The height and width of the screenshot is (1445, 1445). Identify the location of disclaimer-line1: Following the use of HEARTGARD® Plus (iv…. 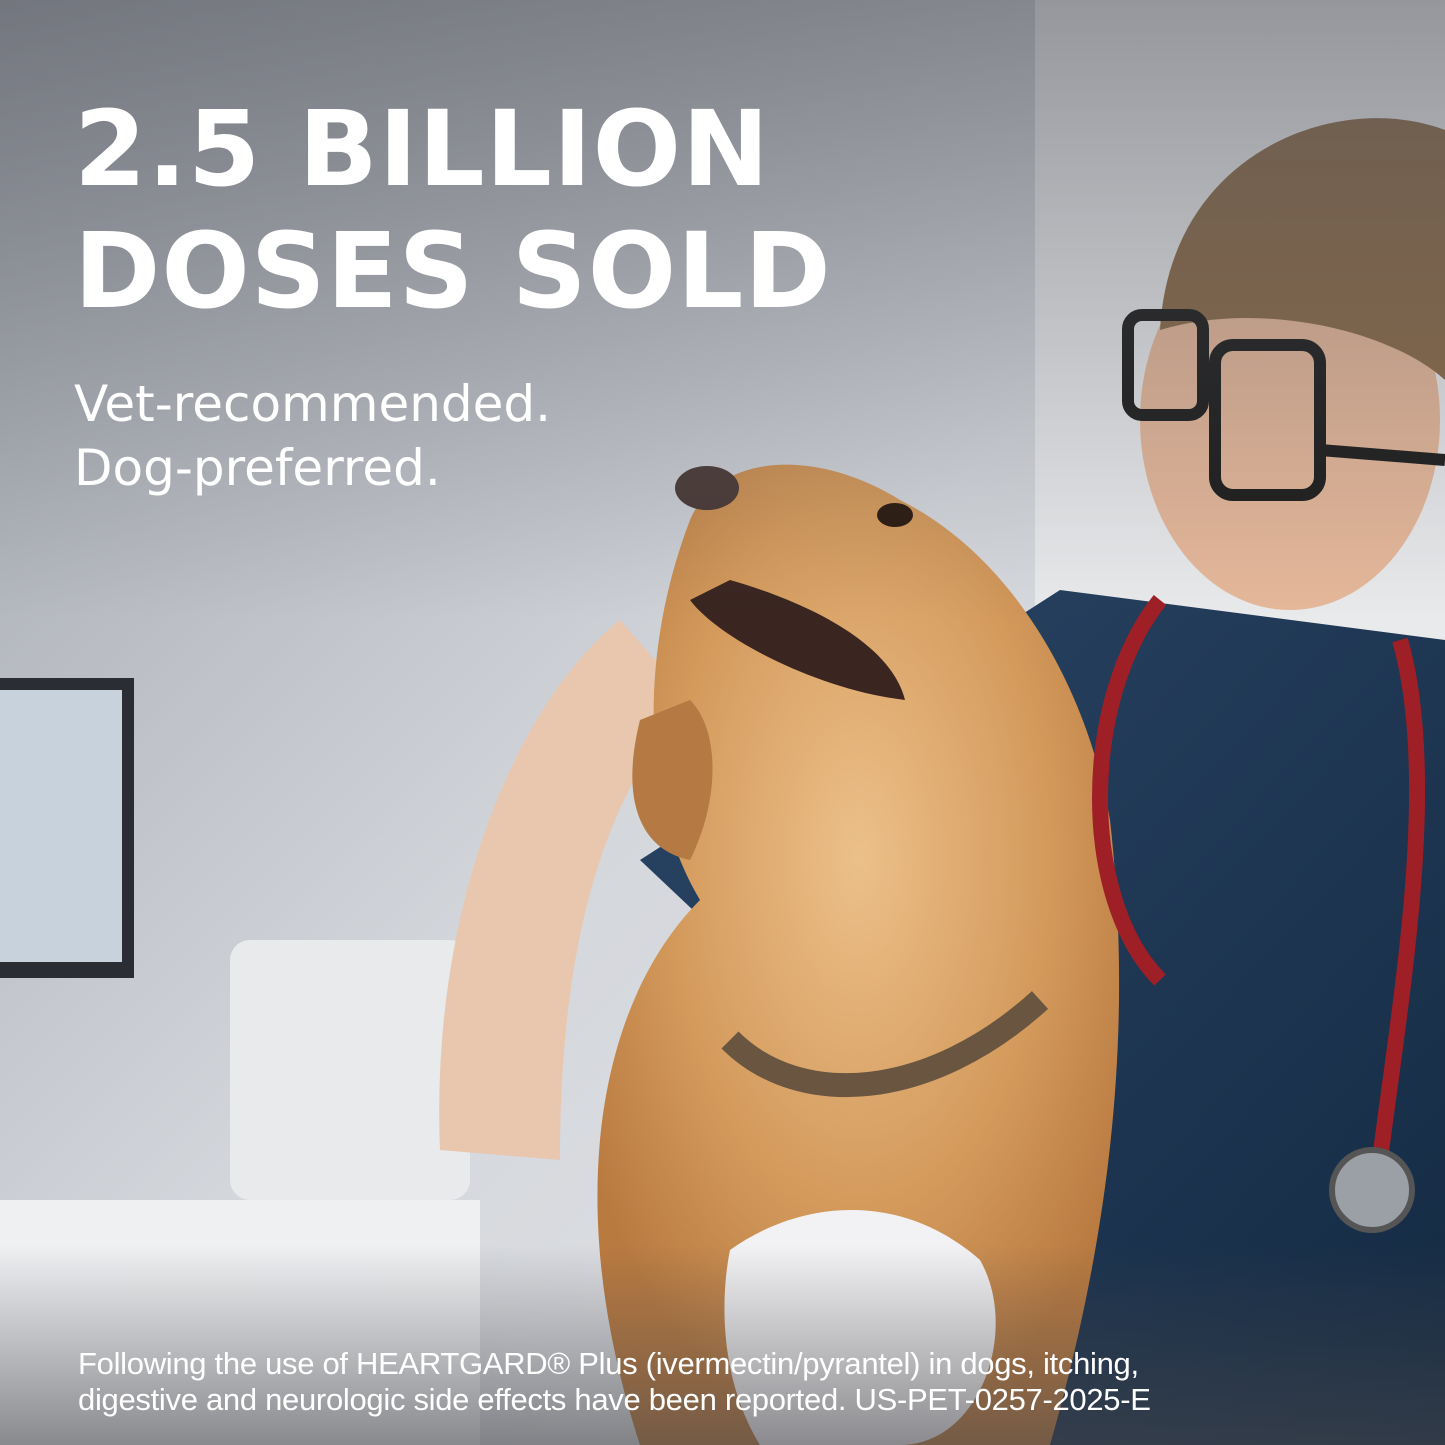
(608, 1363).